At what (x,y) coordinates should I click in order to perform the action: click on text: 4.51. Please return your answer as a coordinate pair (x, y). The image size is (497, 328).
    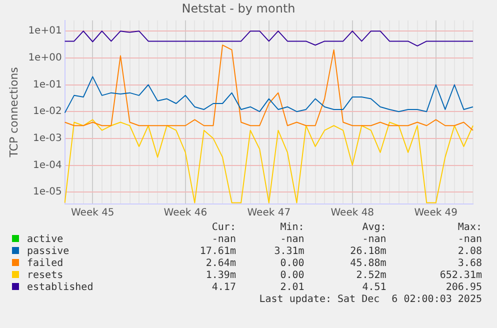
    Looking at the image, I should click on (373, 288).